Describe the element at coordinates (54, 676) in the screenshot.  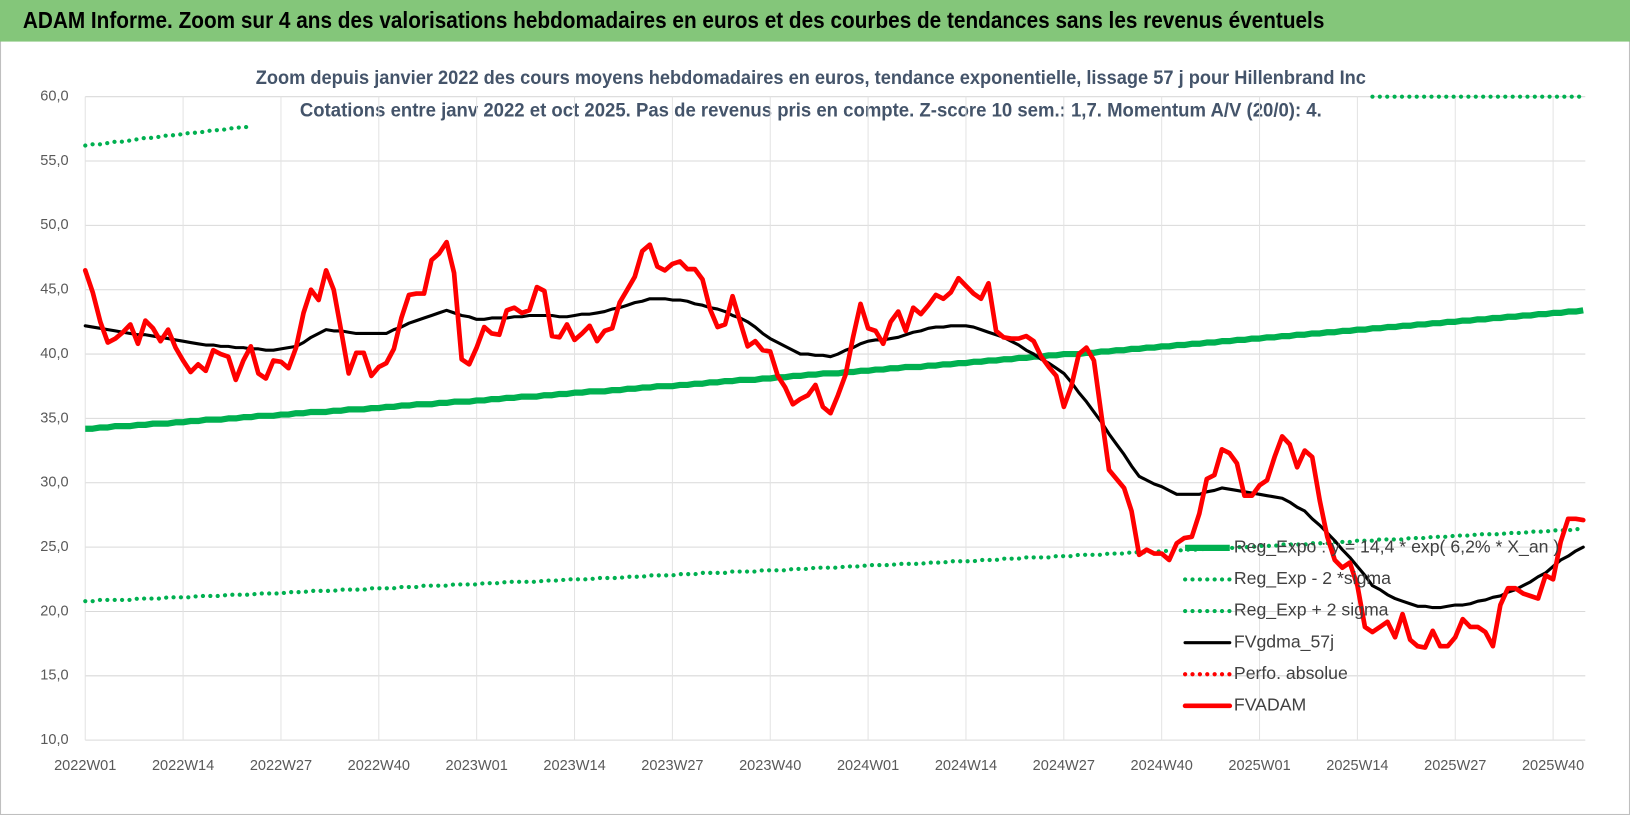
I see `y-tick-label: 15,0` at that location.